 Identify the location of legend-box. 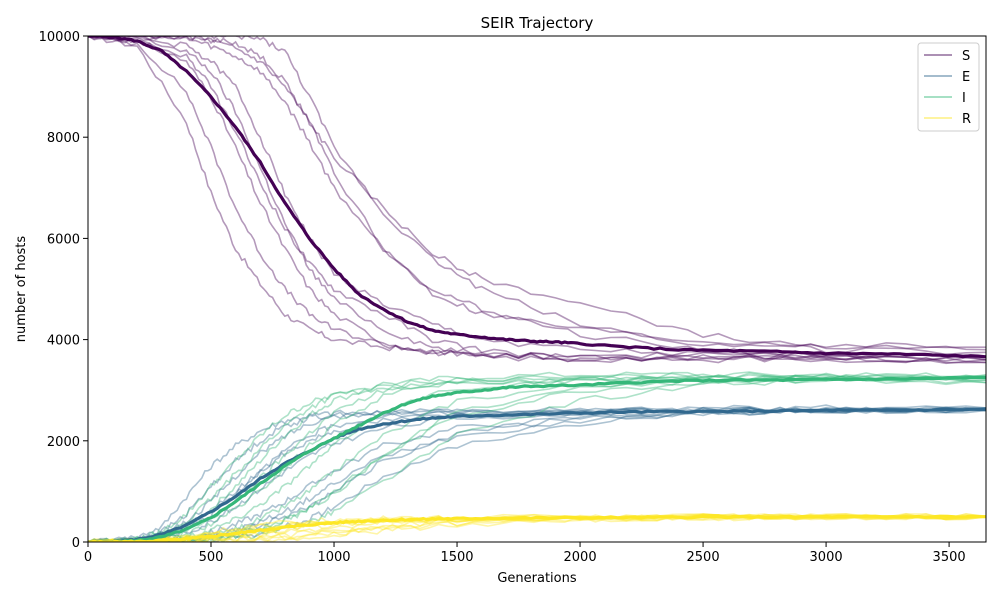
(948, 87).